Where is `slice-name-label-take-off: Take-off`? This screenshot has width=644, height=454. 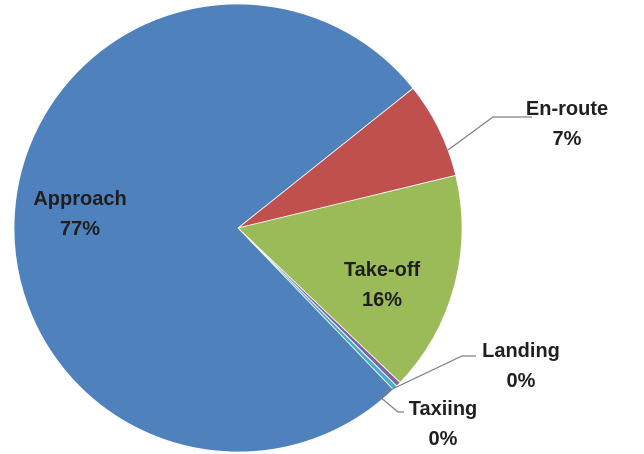
slice-name-label-take-off: Take-off is located at coordinates (382, 270).